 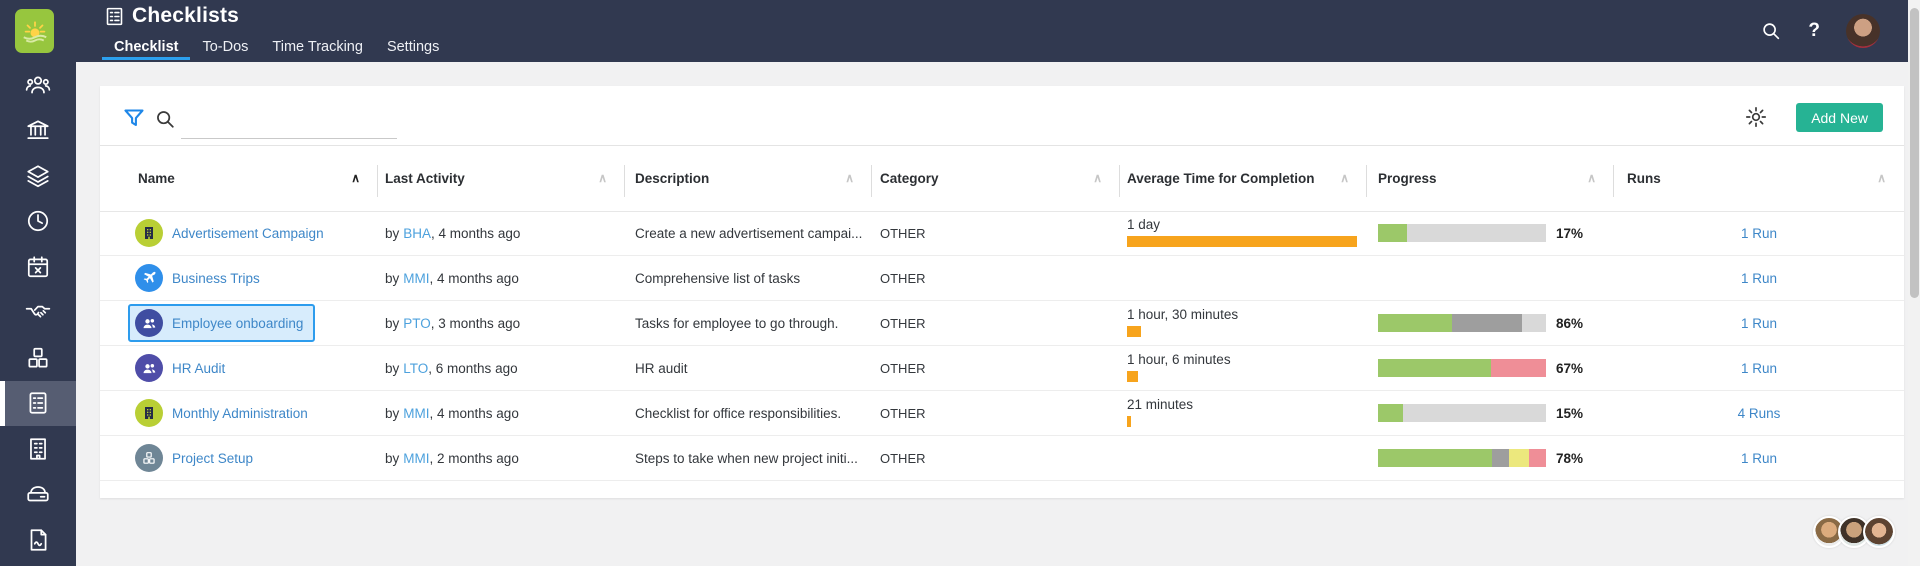 I want to click on calendar-x-icon, so click(x=38, y=266).